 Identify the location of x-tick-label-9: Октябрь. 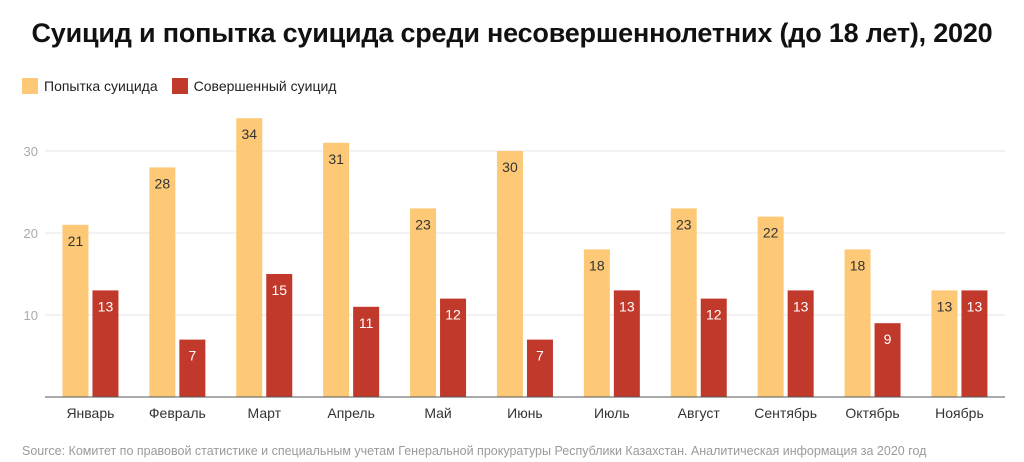
(872, 413).